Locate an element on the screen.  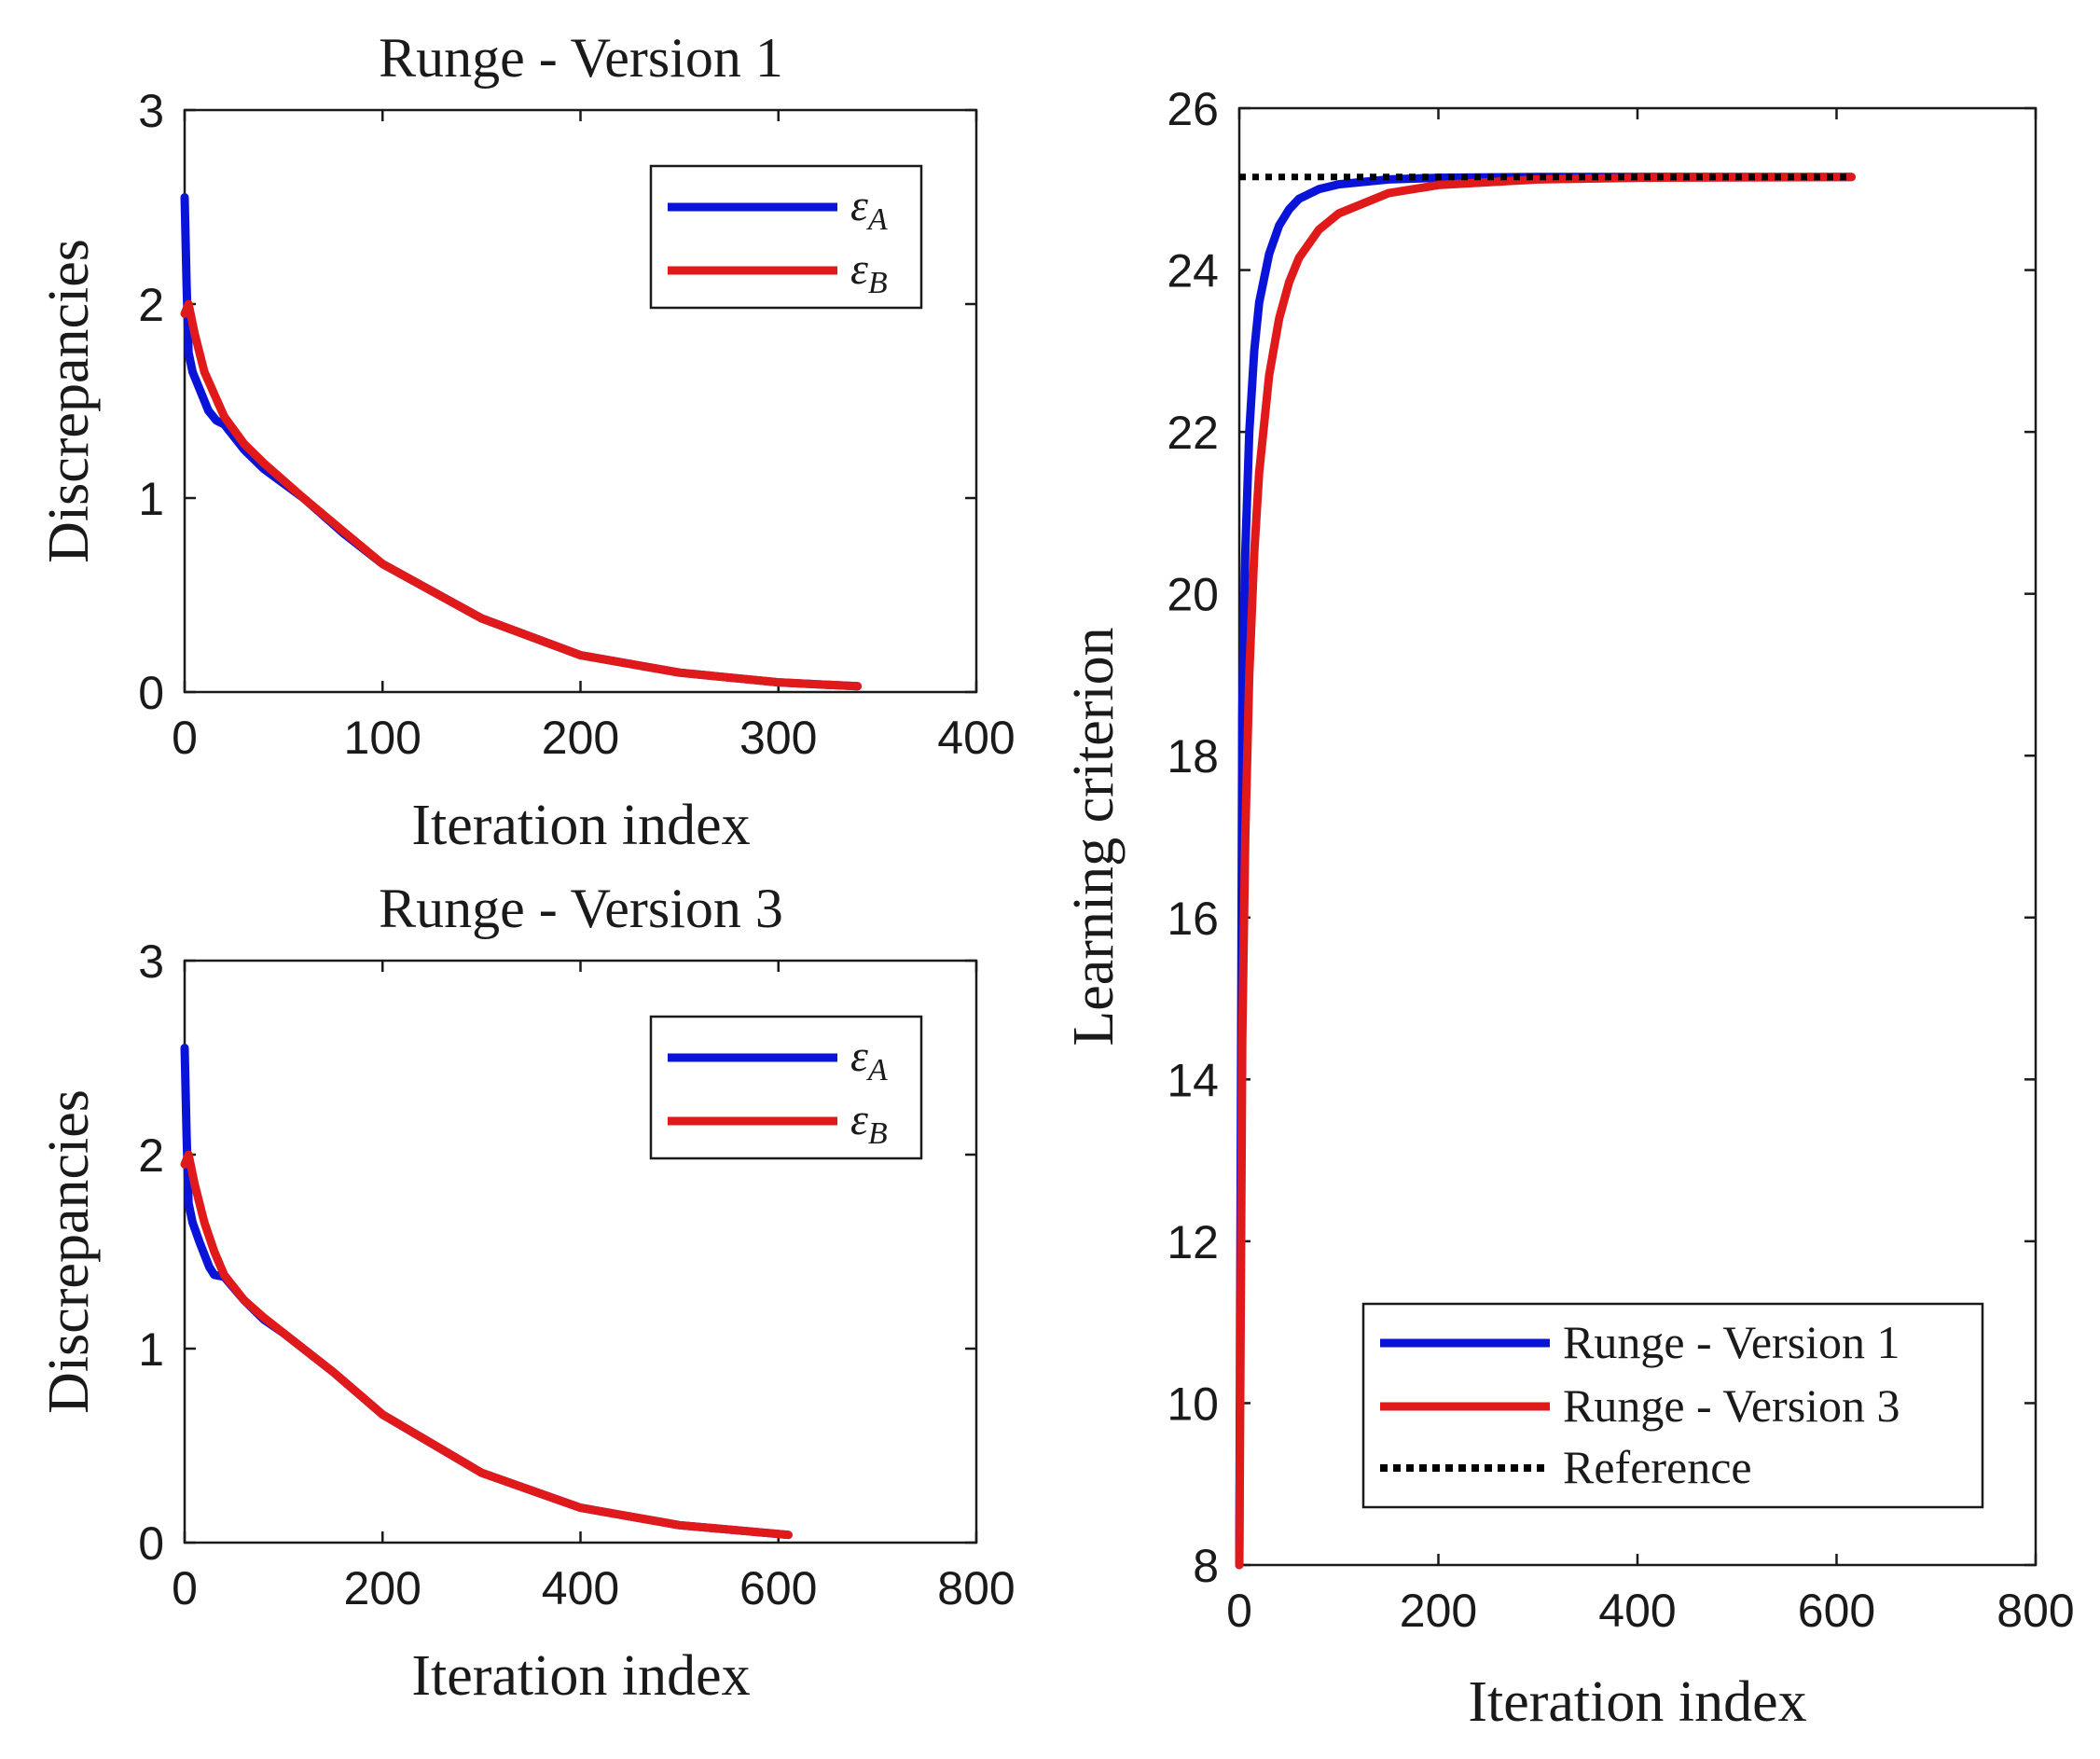
y-tick-label: 22 is located at coordinates (1193, 433).